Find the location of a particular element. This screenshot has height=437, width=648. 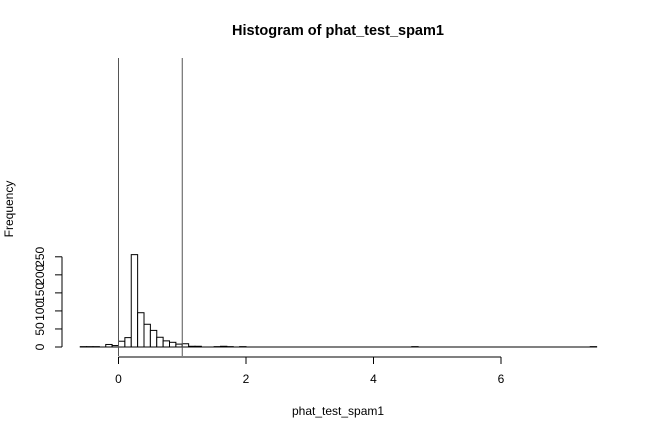

x-axis-label: phat_test_spam1 is located at coordinates (338, 411).